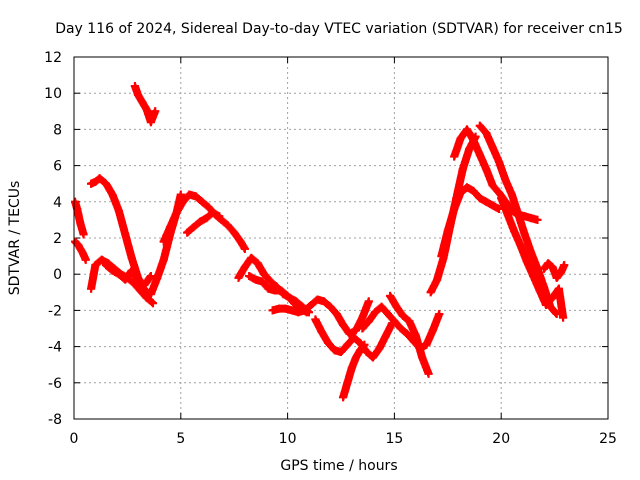 The height and width of the screenshot is (480, 640). What do you see at coordinates (57, 275) in the screenshot?
I see `y-tick-label: 0` at bounding box center [57, 275].